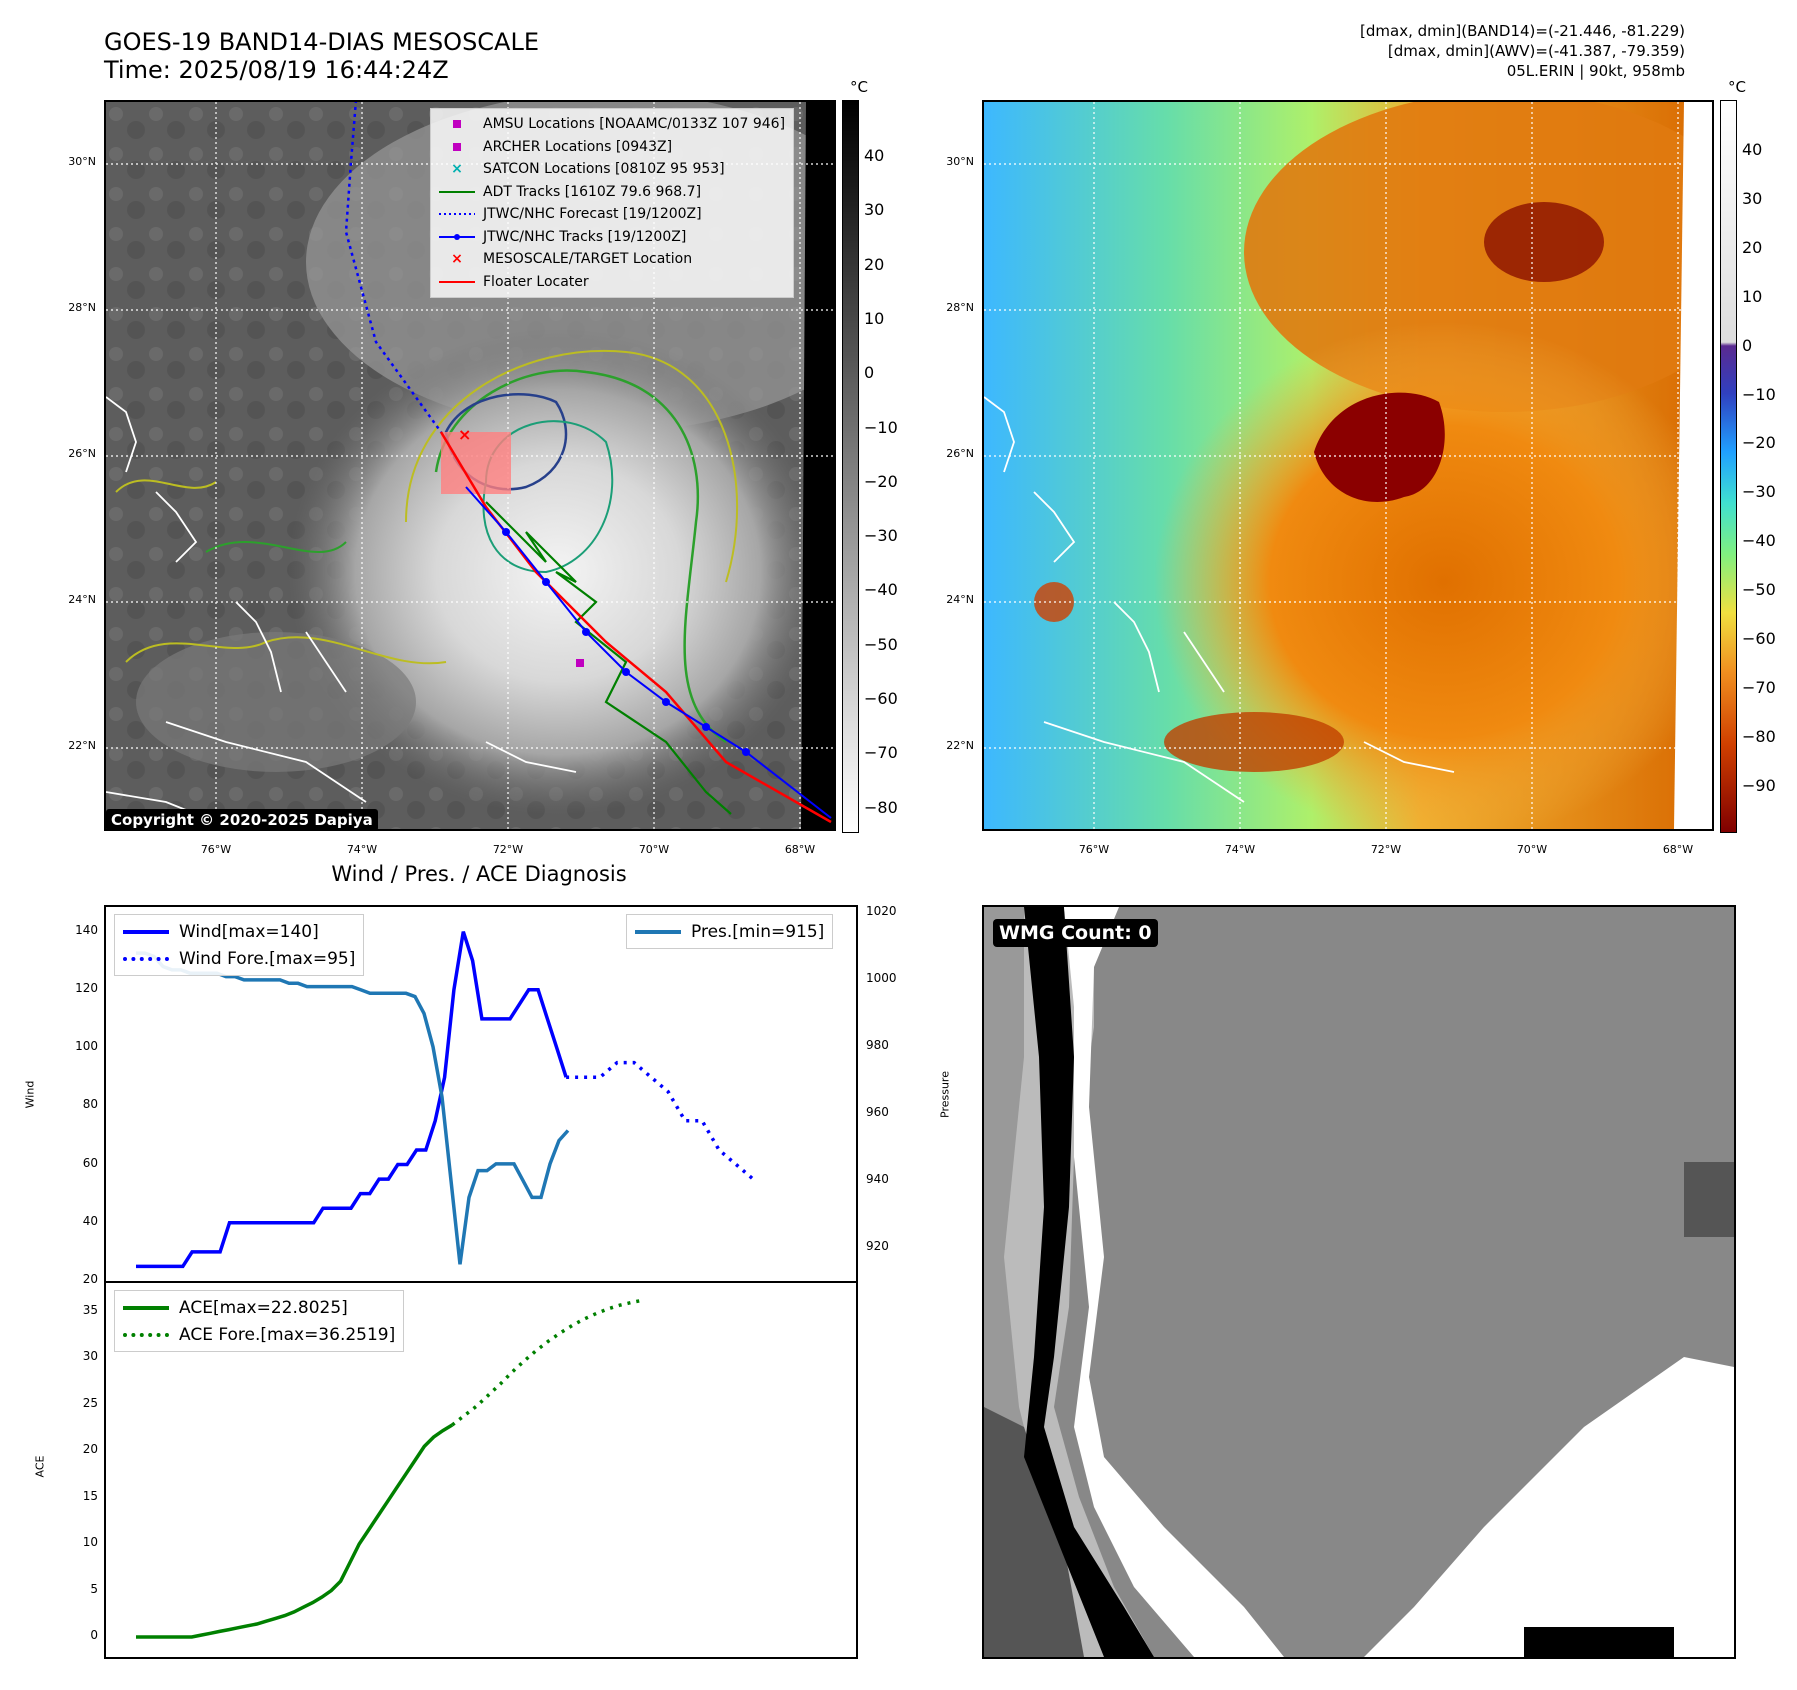 Image resolution: width=1797 pixels, height=1690 pixels. Describe the element at coordinates (90, 1309) in the screenshot. I see `ace-tick-label: 35` at that location.